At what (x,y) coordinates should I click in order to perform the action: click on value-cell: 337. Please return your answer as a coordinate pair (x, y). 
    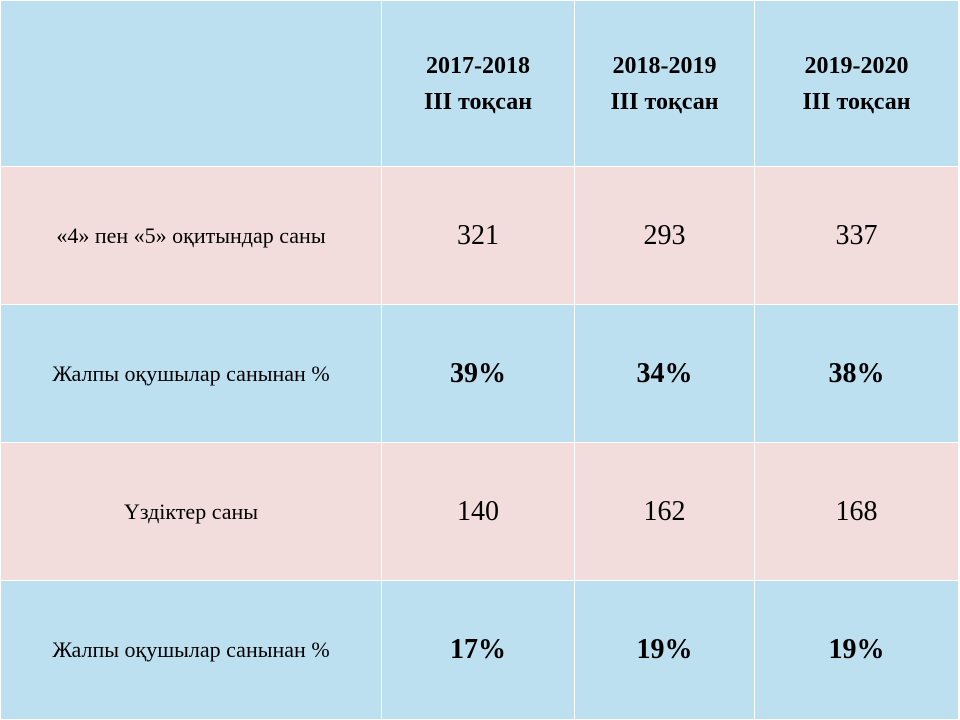
    Looking at the image, I should click on (856, 235).